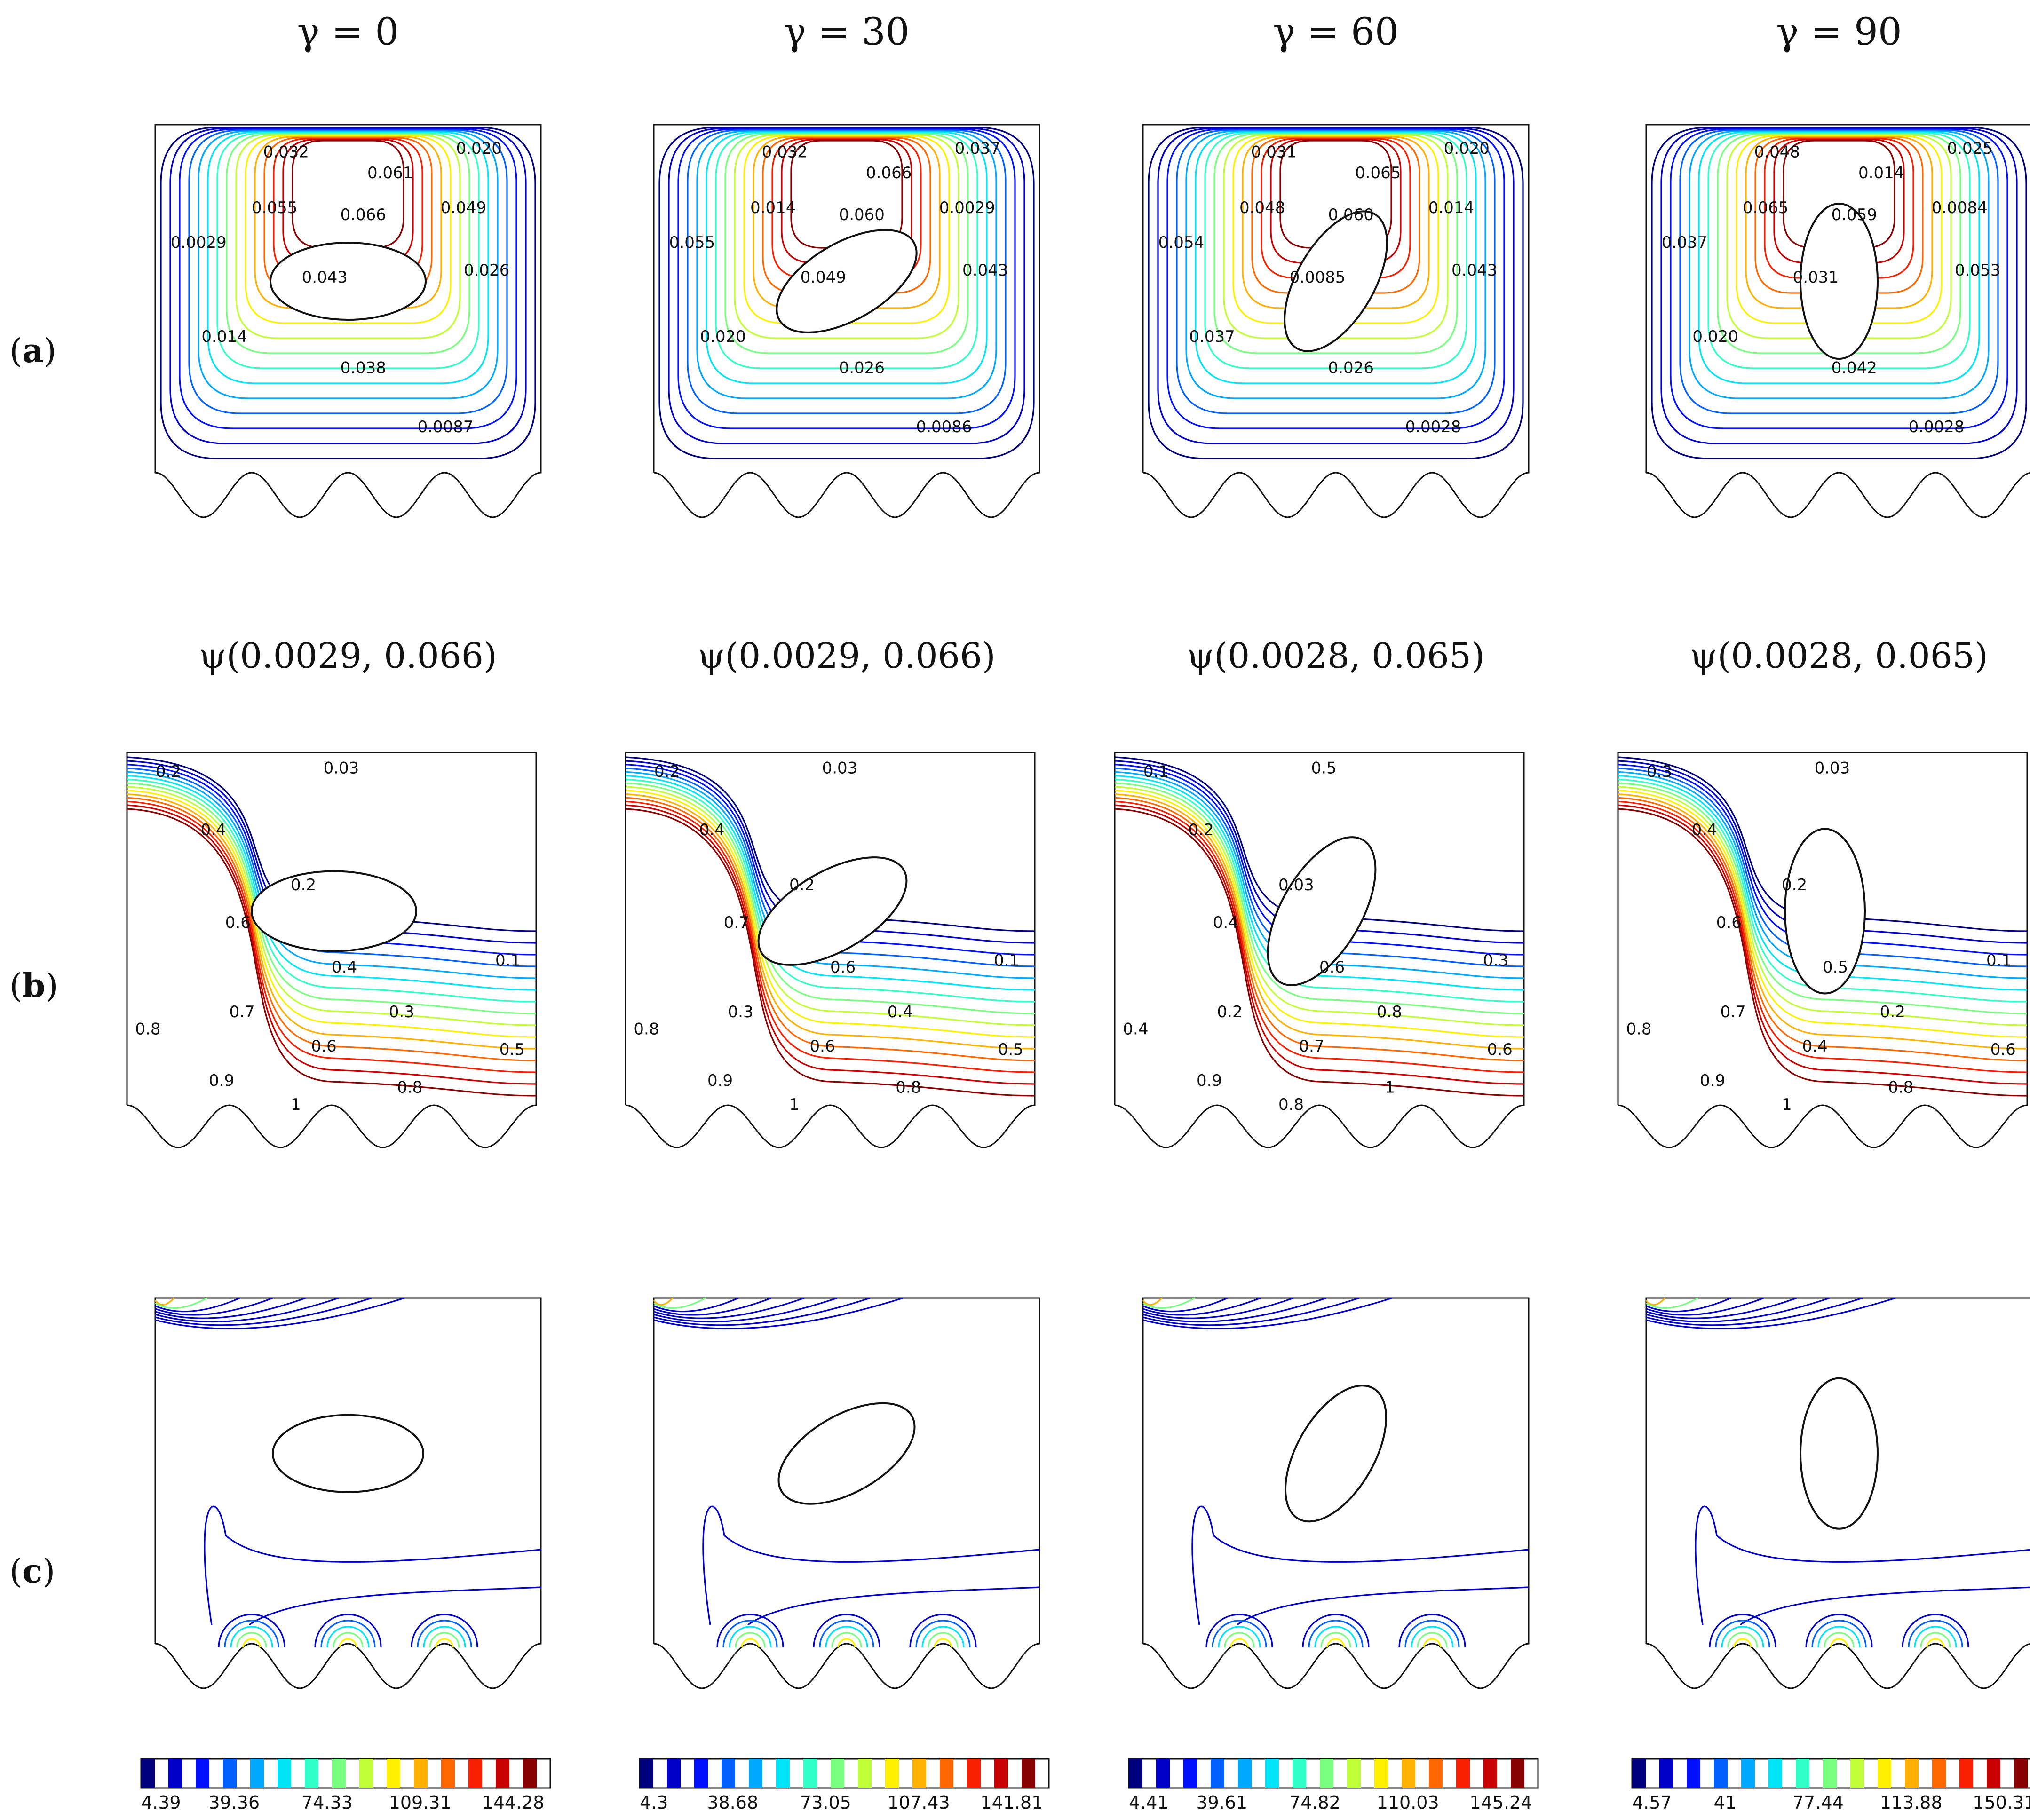  I want to click on streamline-label: 0.042, so click(1854, 367).